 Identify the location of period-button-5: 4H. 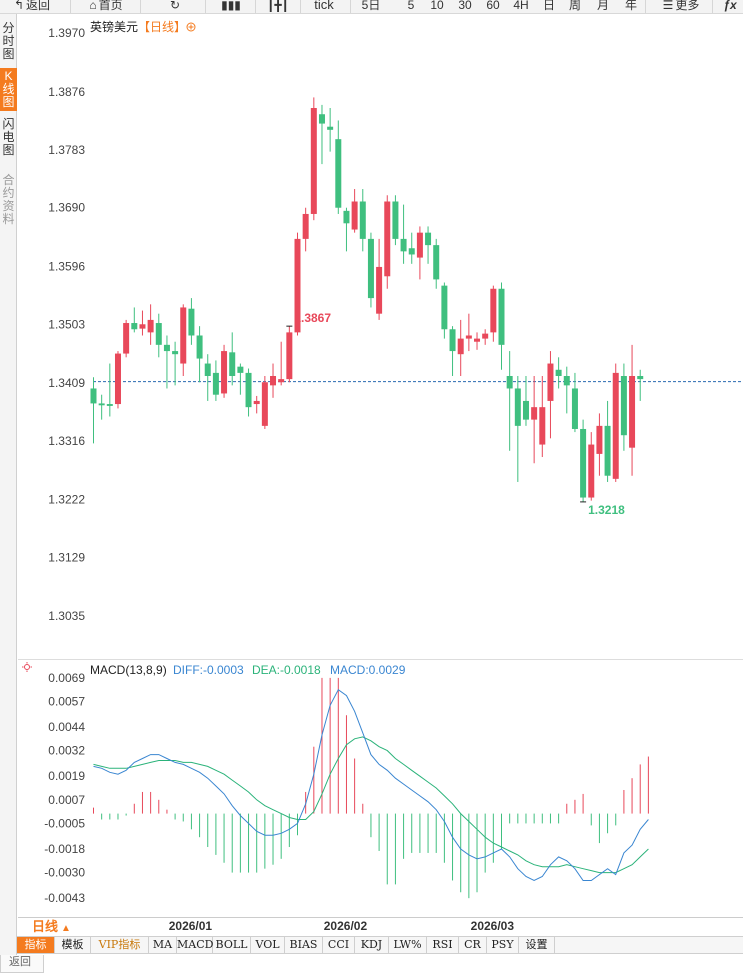
(521, 6).